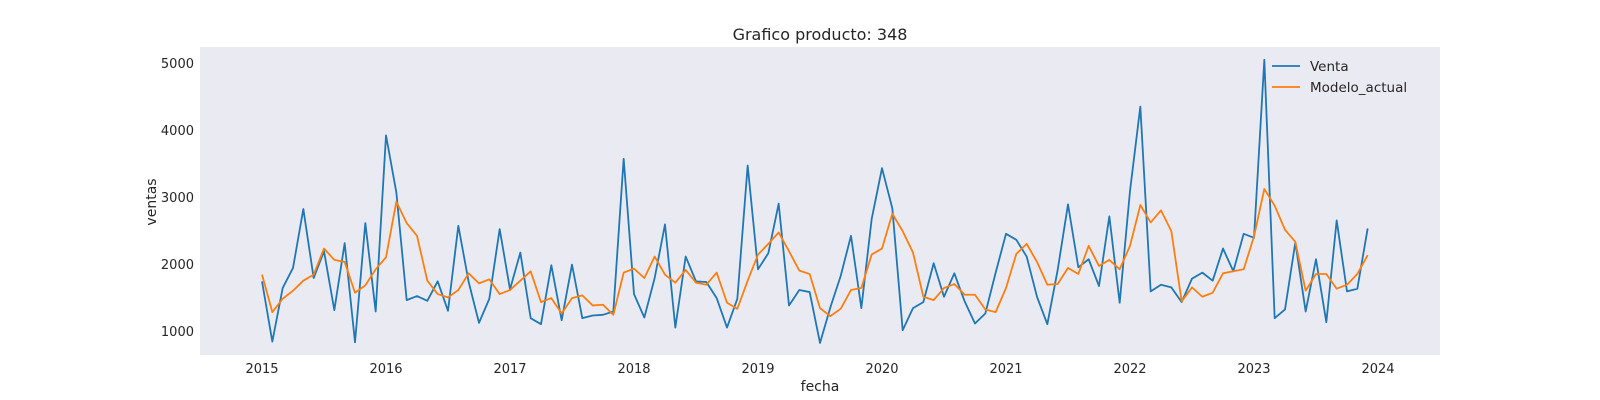 The height and width of the screenshot is (400, 1600). I want to click on x-tick-label: 2015, so click(261, 369).